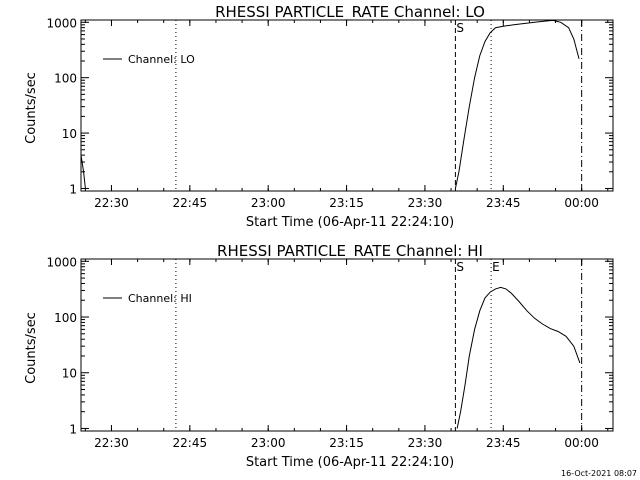  Describe the element at coordinates (350, 12) in the screenshot. I see `chart-title: RHESSI PARTICLE_RATE Channel: LO` at that location.